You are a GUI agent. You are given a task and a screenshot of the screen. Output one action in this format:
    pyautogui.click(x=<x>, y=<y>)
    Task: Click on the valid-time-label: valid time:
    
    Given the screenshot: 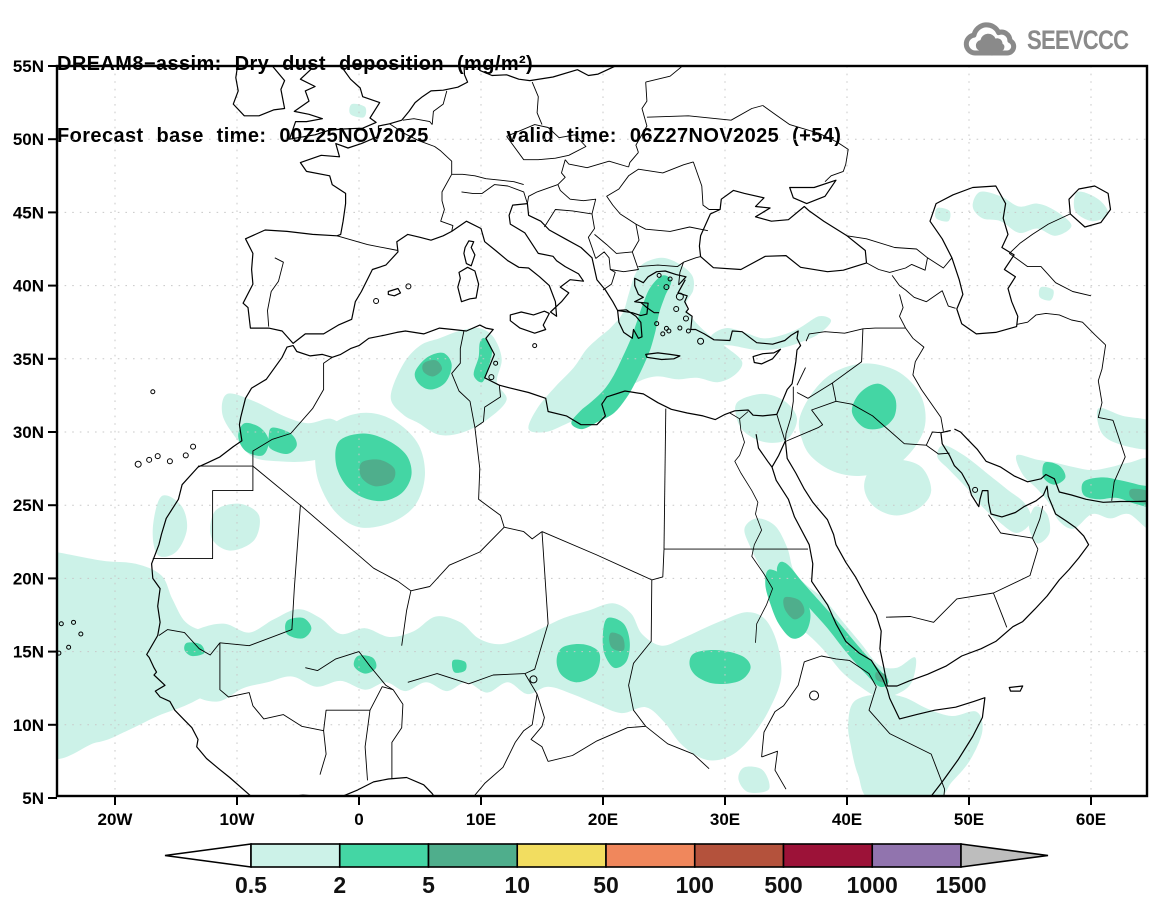 What is the action you would take?
    pyautogui.click(x=561, y=136)
    